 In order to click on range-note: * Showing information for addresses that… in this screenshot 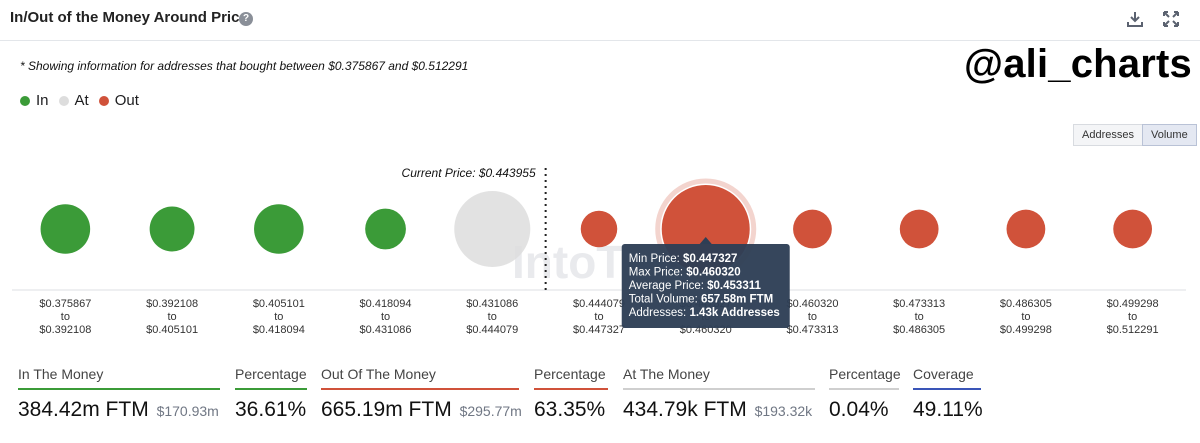, I will do `click(244, 66)`.